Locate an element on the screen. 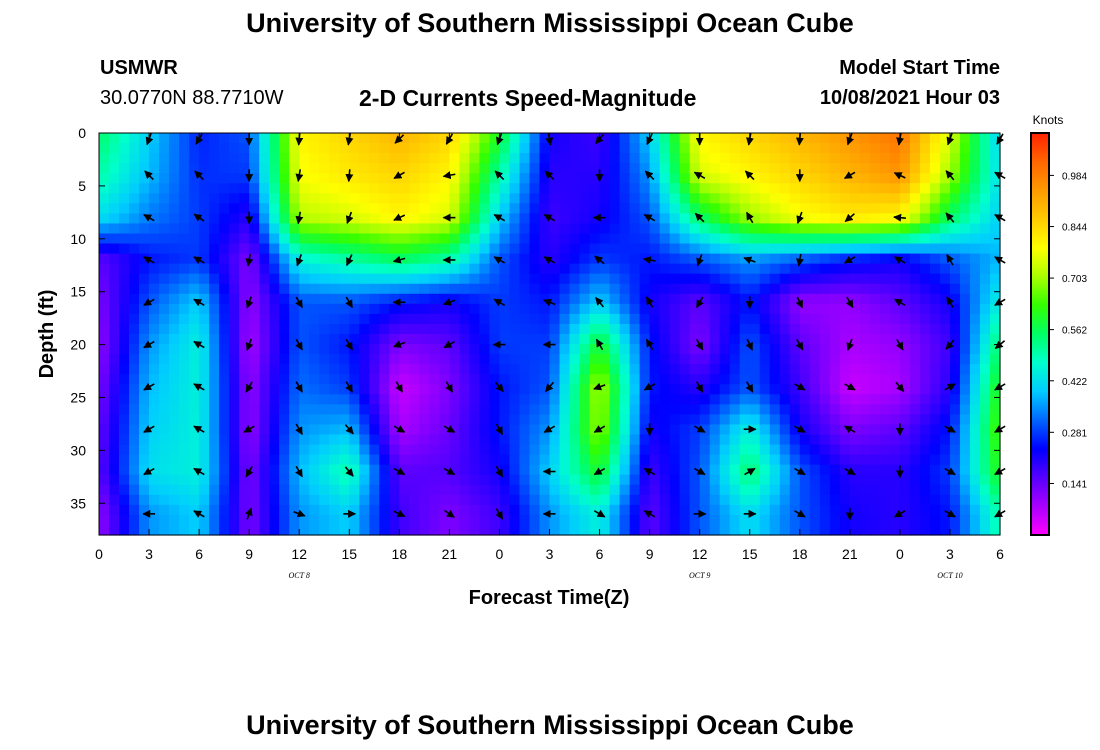 The width and height of the screenshot is (1100, 750). x-tick-label: 12 is located at coordinates (700, 554).